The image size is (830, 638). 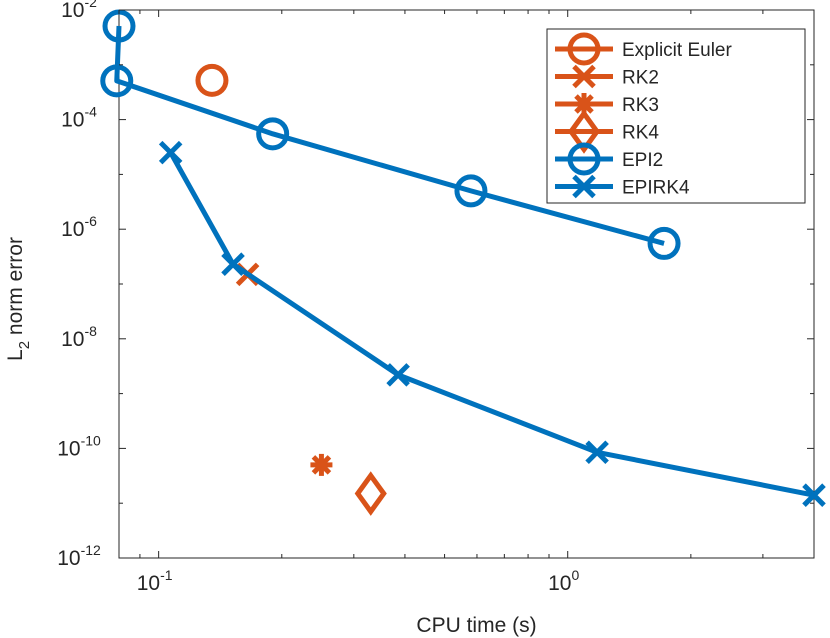 I want to click on y-axis-label-main: L, so click(x=15, y=355).